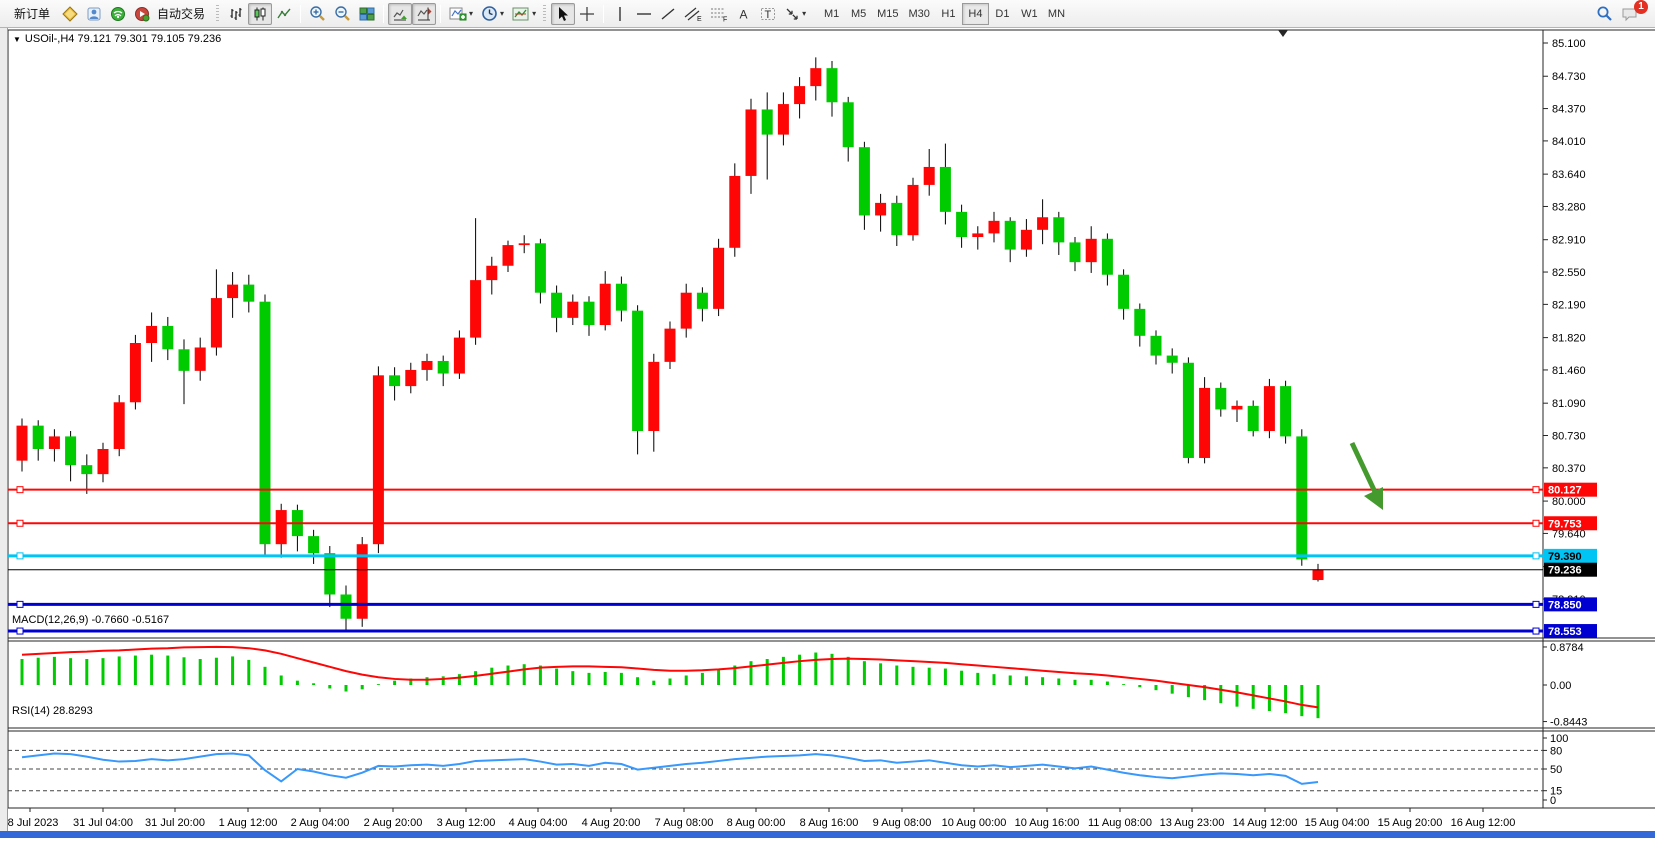 The width and height of the screenshot is (1655, 843). What do you see at coordinates (317, 14) in the screenshot?
I see `zoom-in-button` at bounding box center [317, 14].